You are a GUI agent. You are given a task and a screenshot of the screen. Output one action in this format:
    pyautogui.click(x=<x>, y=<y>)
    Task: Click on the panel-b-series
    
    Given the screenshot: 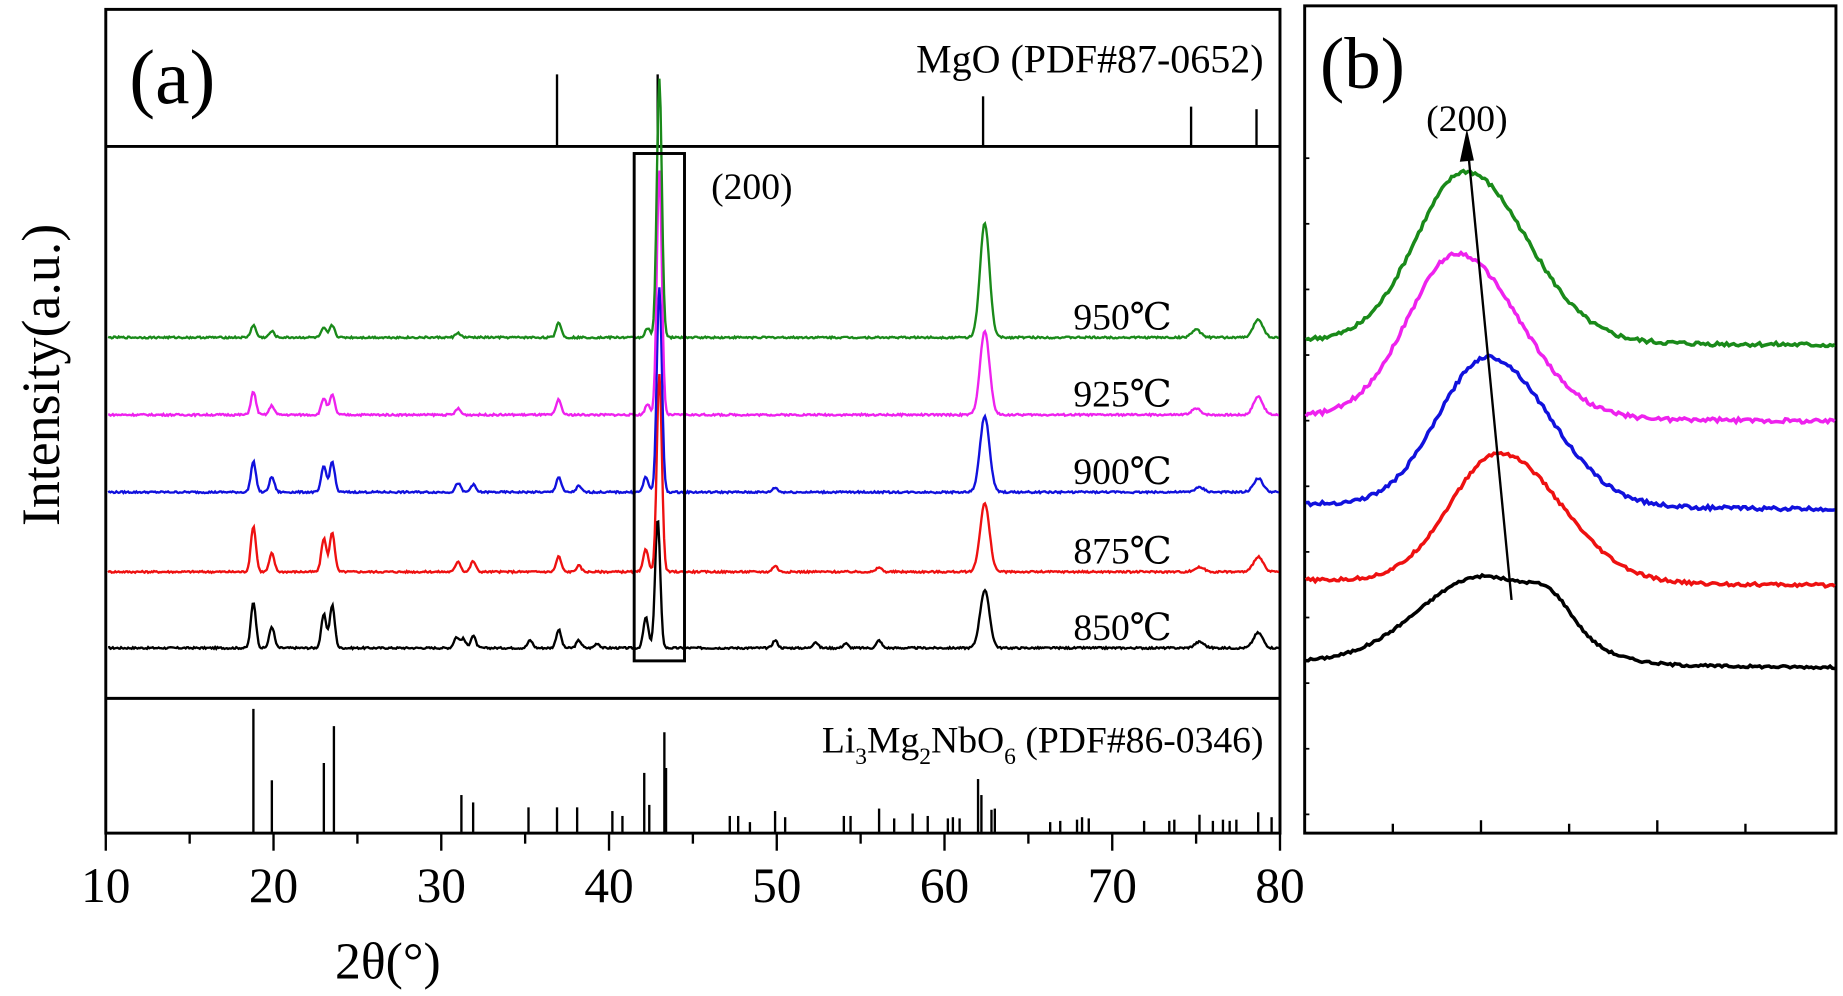 What is the action you would take?
    pyautogui.click(x=1570, y=419)
    